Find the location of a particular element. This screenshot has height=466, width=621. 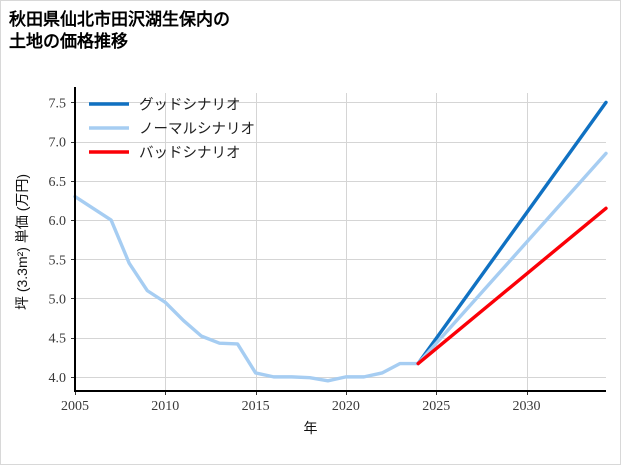

x-axis-tick-label: 2005 is located at coordinates (75, 406).